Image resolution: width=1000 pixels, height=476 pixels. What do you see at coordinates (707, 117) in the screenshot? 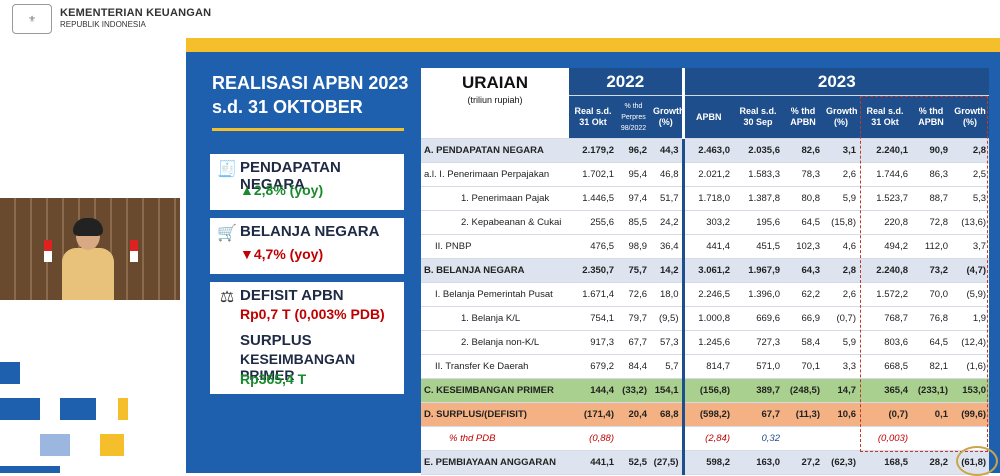
I see `column-header: APBN` at bounding box center [707, 117].